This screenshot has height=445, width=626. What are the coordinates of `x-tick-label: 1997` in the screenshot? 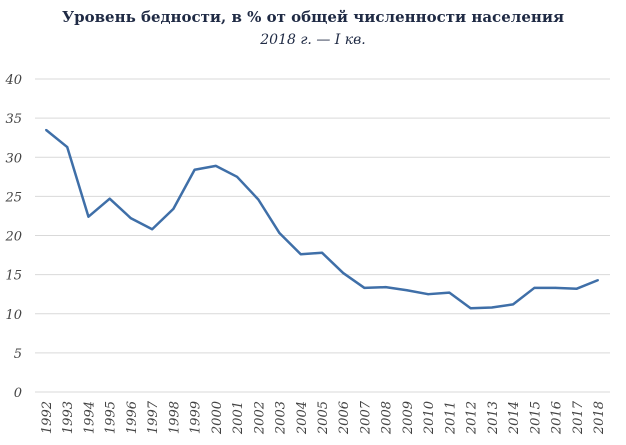 It's located at (153, 417).